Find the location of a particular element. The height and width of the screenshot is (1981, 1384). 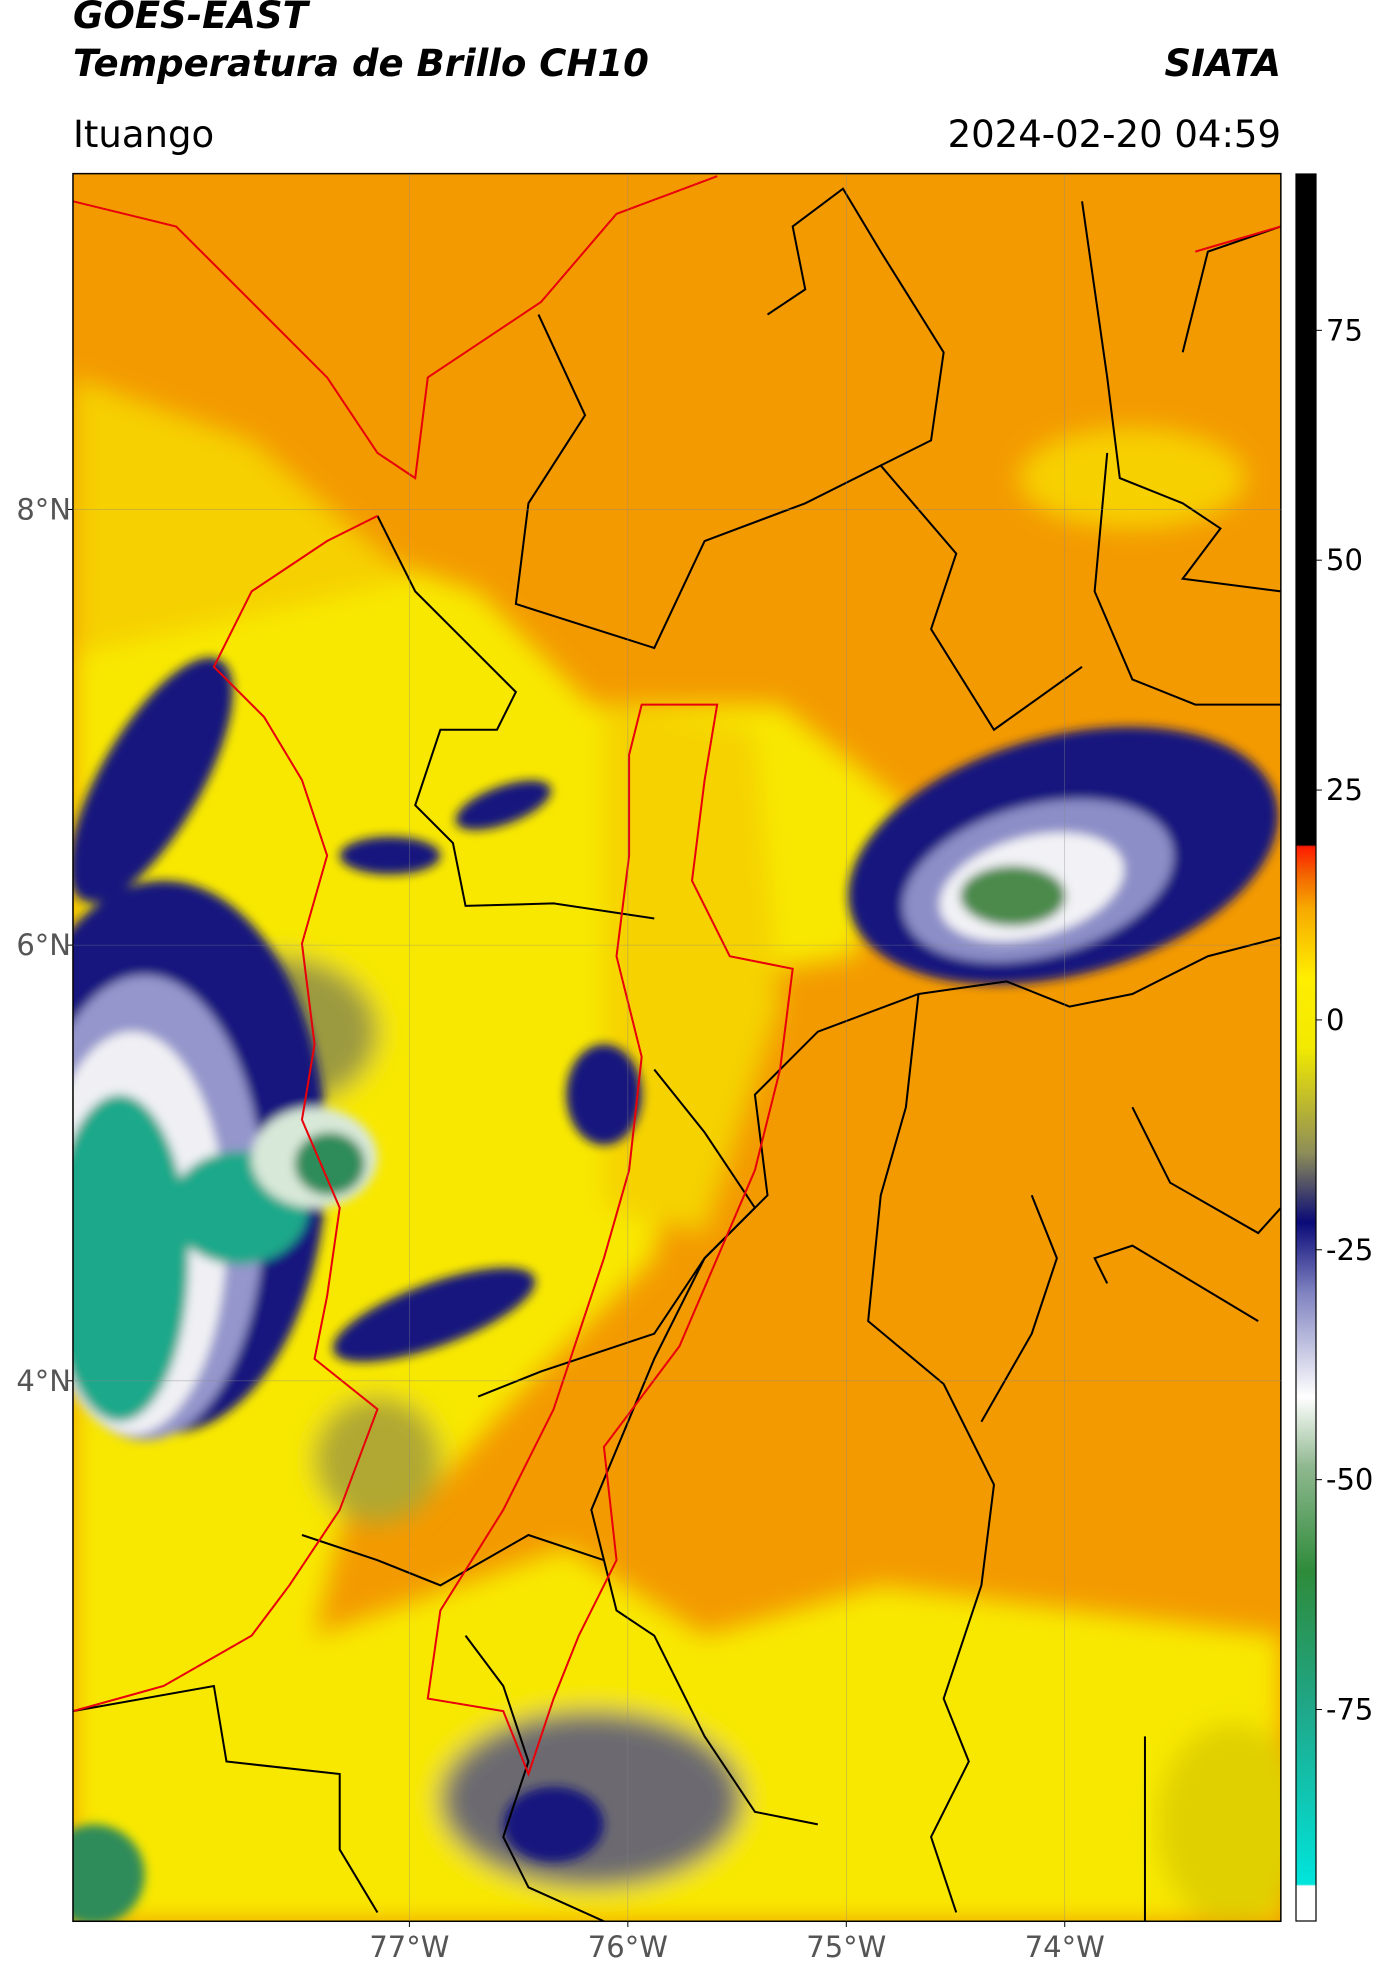

colorbar-tick-label: -75 is located at coordinates (1349, 1710).